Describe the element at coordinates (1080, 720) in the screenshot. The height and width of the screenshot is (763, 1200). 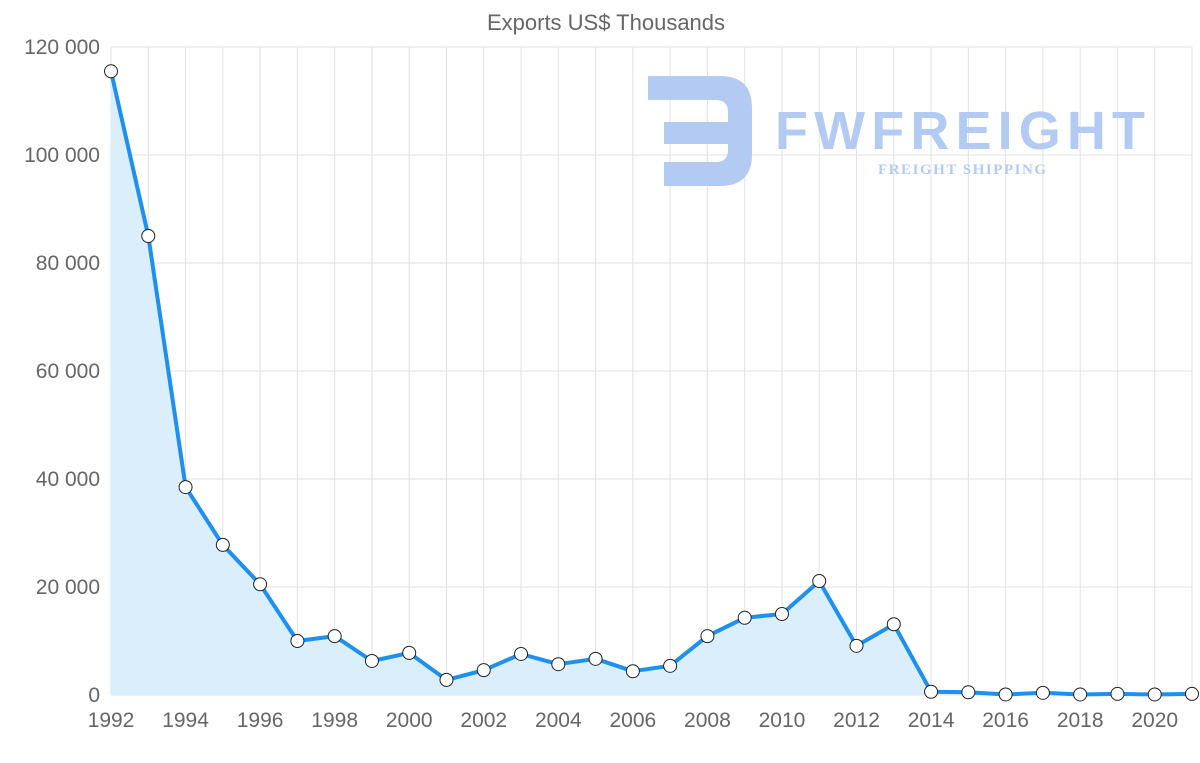
I see `x-tick-label: 2018` at that location.